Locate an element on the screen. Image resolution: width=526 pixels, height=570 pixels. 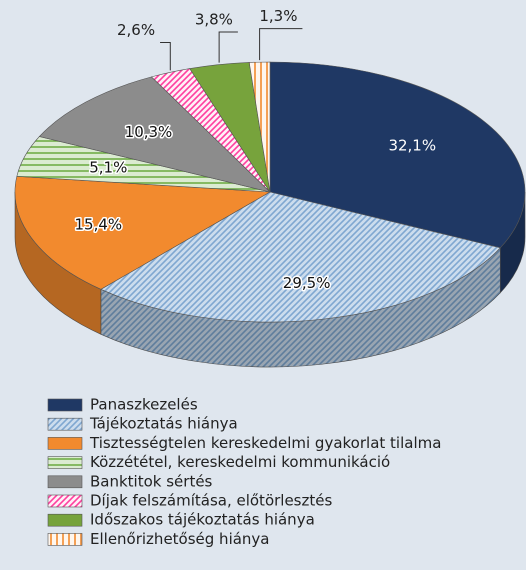
legend-label: Panaszkezelés is located at coordinates (144, 405).